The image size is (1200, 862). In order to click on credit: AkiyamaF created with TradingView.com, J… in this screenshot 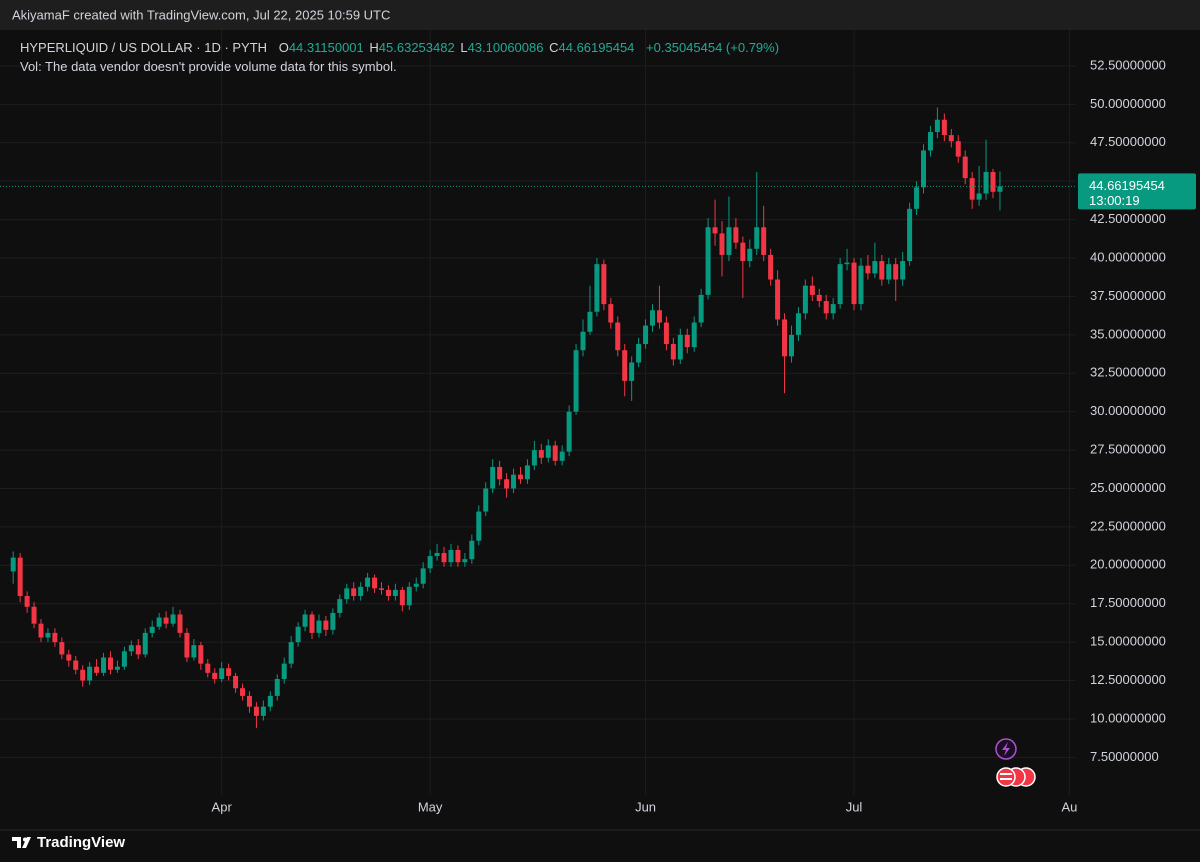, I will do `click(201, 14)`.